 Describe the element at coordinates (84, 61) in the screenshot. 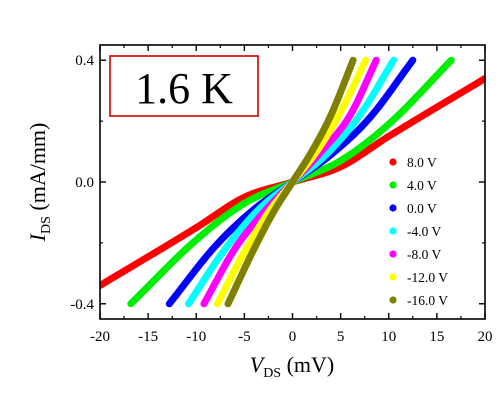

I see `y-tick-label: 0.4` at that location.